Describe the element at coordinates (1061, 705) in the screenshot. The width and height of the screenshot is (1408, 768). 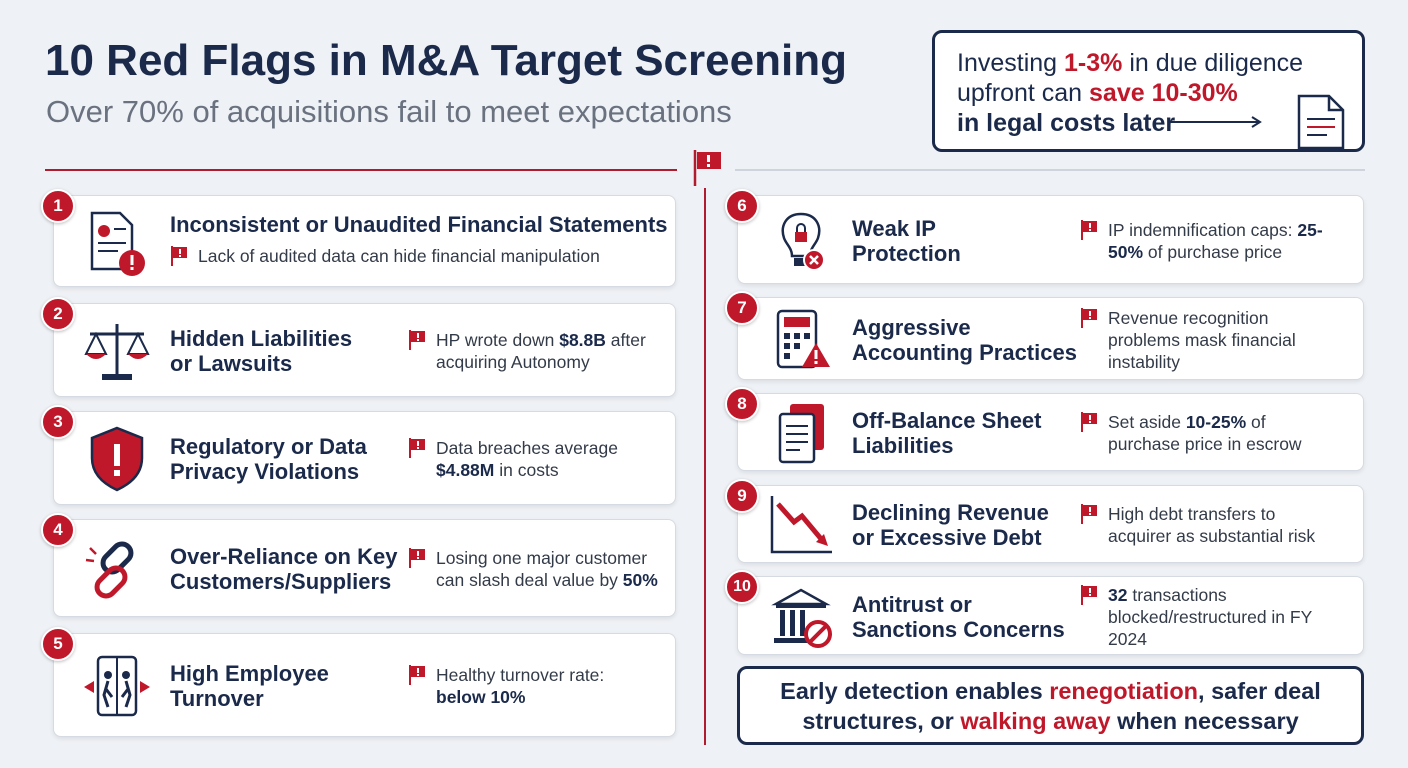
I see `footer-segment: , safer deal structures, or` at that location.